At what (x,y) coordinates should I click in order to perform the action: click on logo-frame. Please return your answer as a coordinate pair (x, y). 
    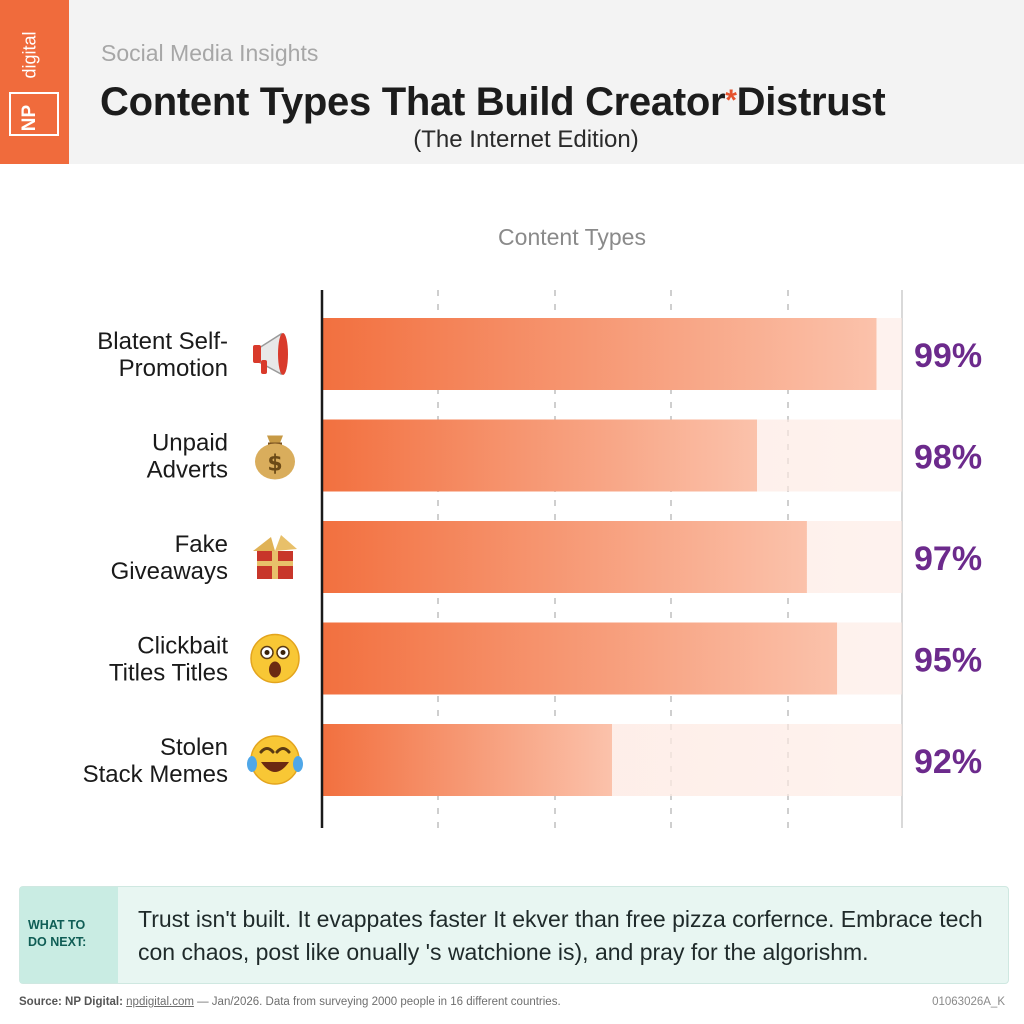
    Looking at the image, I should click on (34, 114).